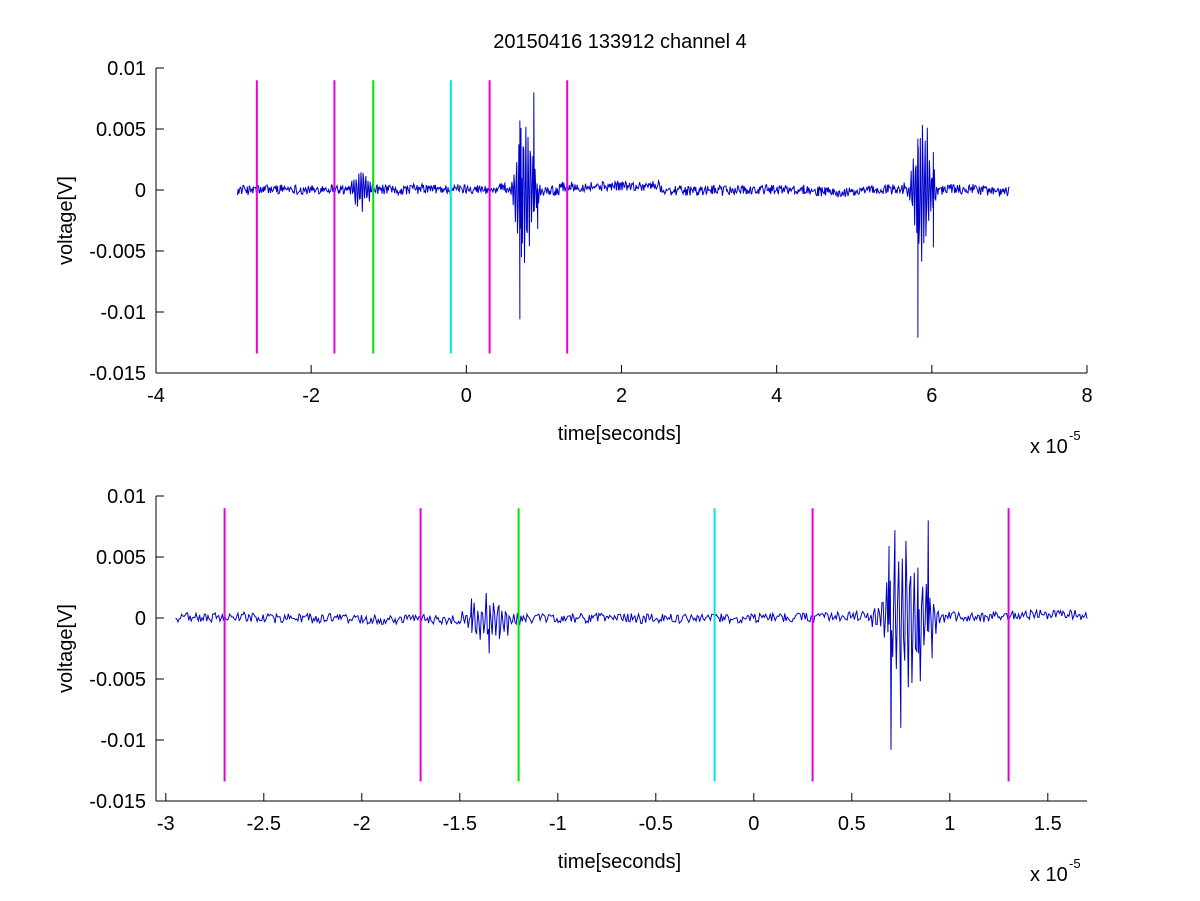  What do you see at coordinates (166, 824) in the screenshot?
I see `x-tick-label: -3` at bounding box center [166, 824].